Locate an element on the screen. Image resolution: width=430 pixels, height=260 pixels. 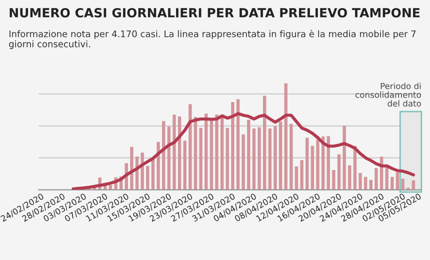
band-label: Periodo di consolidamento del dato is located at coordinates (388, 94).